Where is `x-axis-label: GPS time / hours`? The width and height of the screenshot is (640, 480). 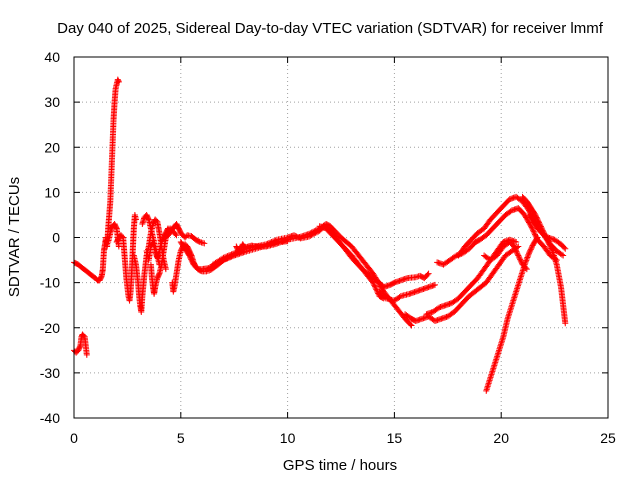
x-axis-label: GPS time / hours is located at coordinates (340, 465).